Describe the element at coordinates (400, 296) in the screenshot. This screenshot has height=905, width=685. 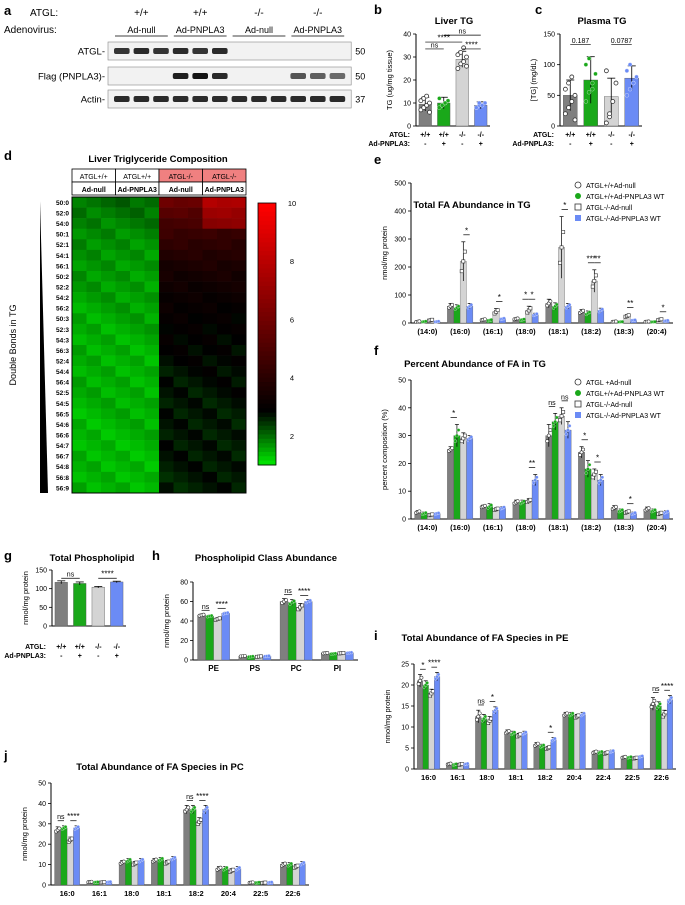
I see `e-ytick-label: 100` at that location.